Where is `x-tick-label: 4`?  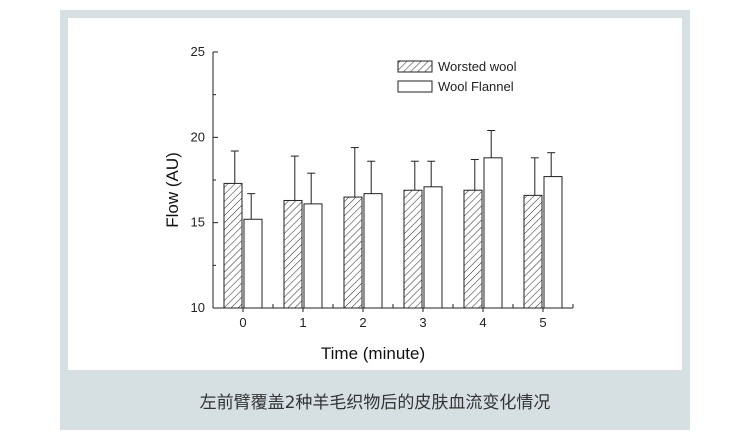
x-tick-label: 4 is located at coordinates (482, 322).